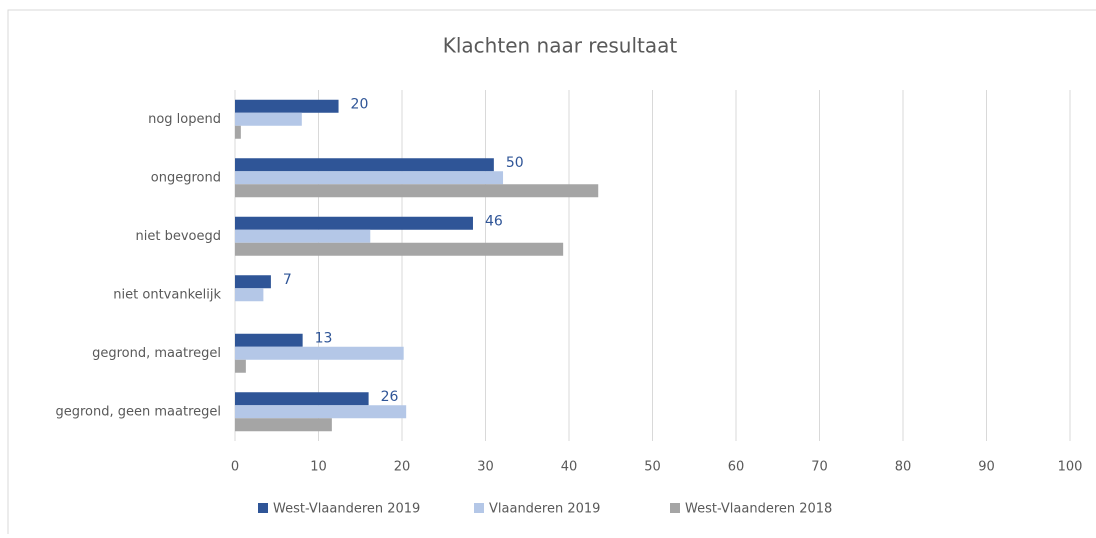 Image resolution: width=1096 pixels, height=538 pixels. What do you see at coordinates (235, 467) in the screenshot?
I see `x-tick-label: 0` at bounding box center [235, 467].